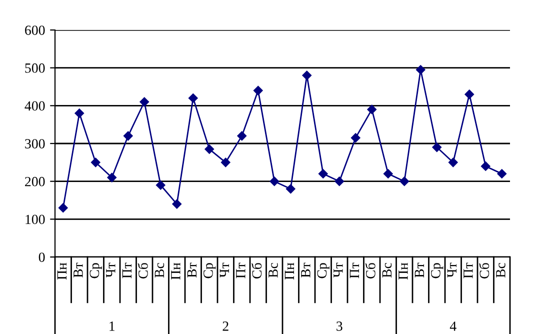 The height and width of the screenshot is (334, 534). Describe the element at coordinates (35, 143) in the screenshot. I see `y-tick-label: 300` at that location.